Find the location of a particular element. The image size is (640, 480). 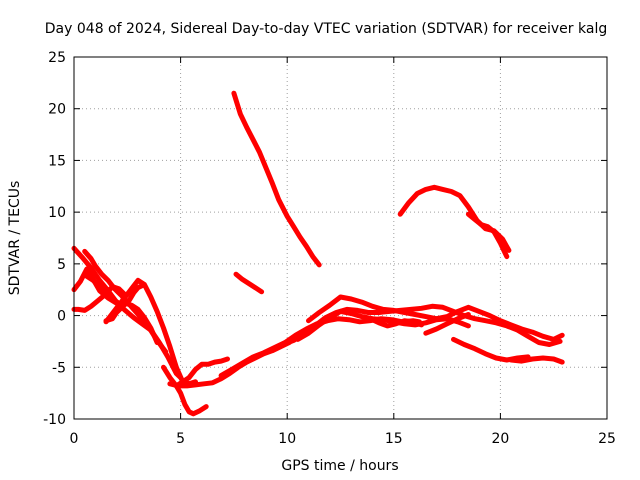

y-tick-label: 0 is located at coordinates (61, 317).